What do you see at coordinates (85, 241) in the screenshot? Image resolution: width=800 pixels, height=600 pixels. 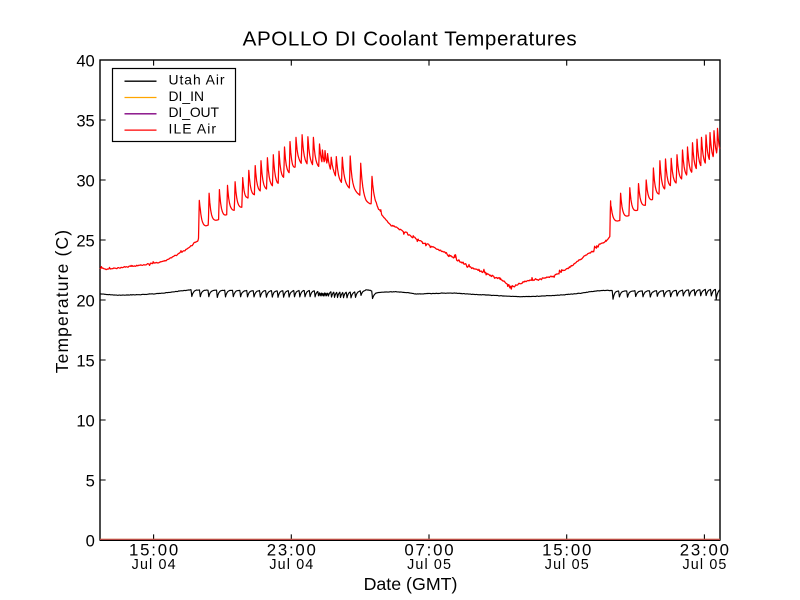 I see `svg-text: 25` at bounding box center [85, 241].